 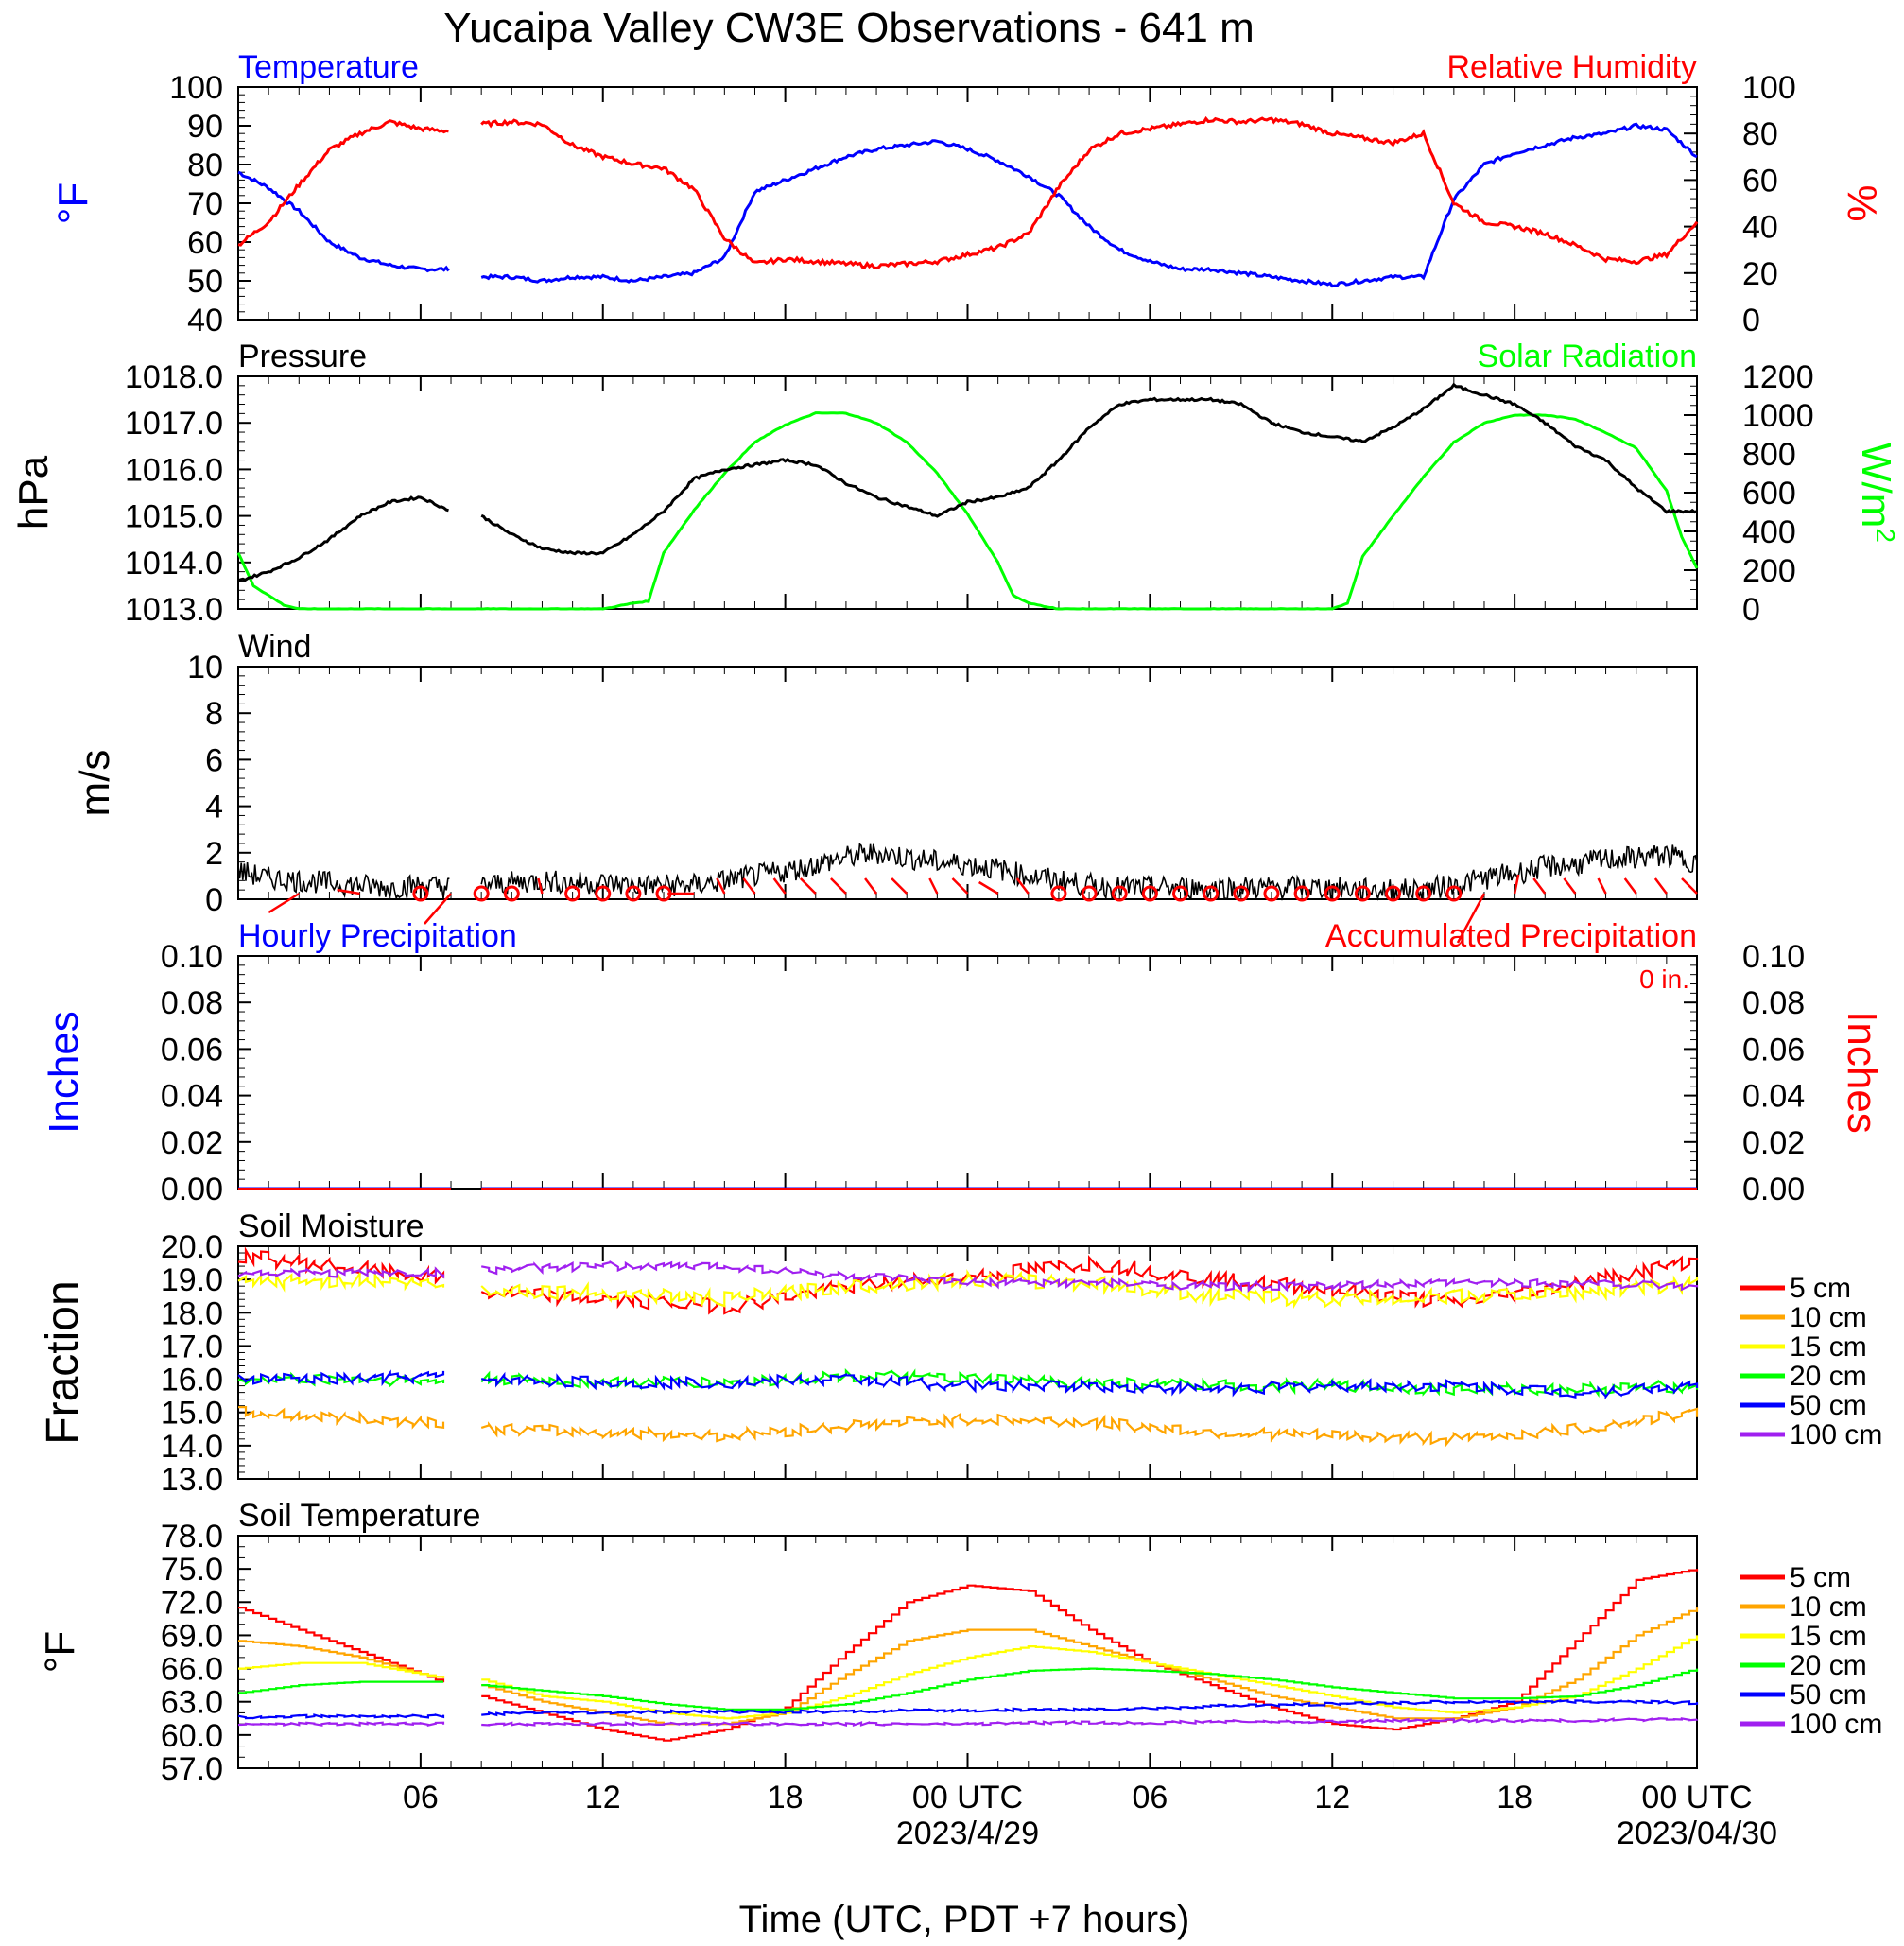 I want to click on soil-moisture-axis-tick-label: 18.0, so click(x=192, y=1313).